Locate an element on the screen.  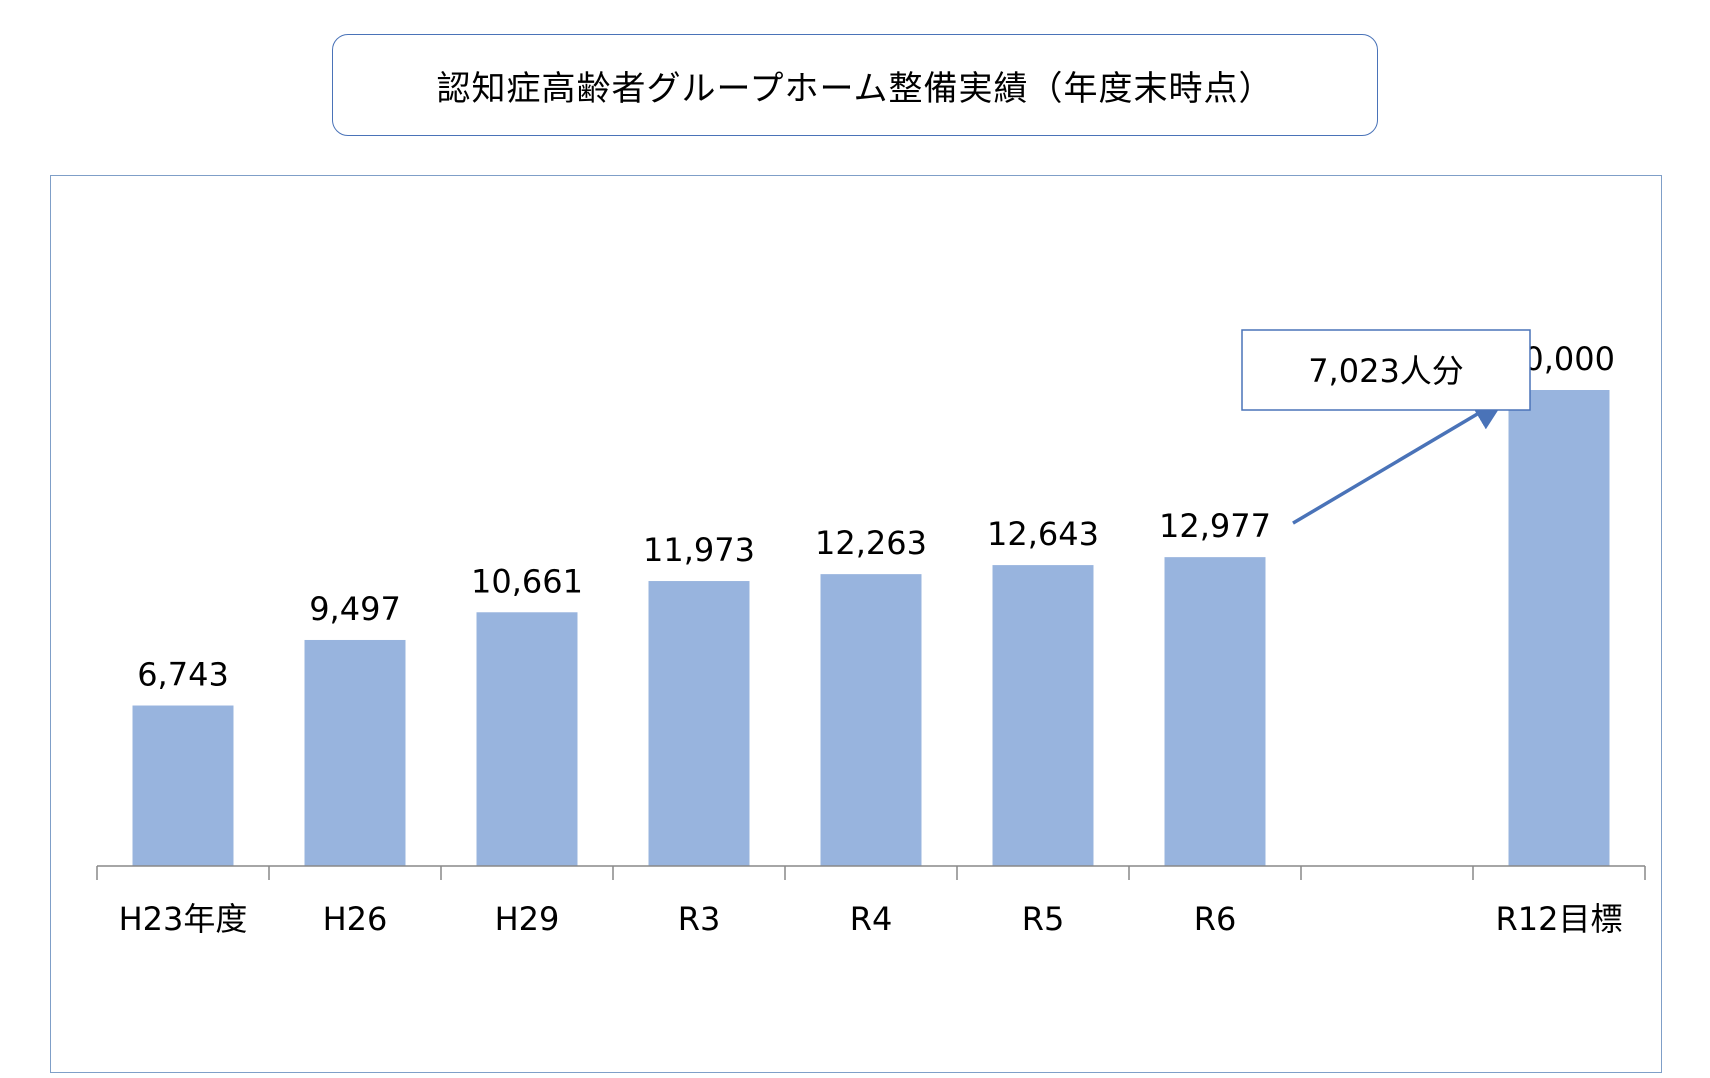
data-label: 12,643 is located at coordinates (1043, 534).